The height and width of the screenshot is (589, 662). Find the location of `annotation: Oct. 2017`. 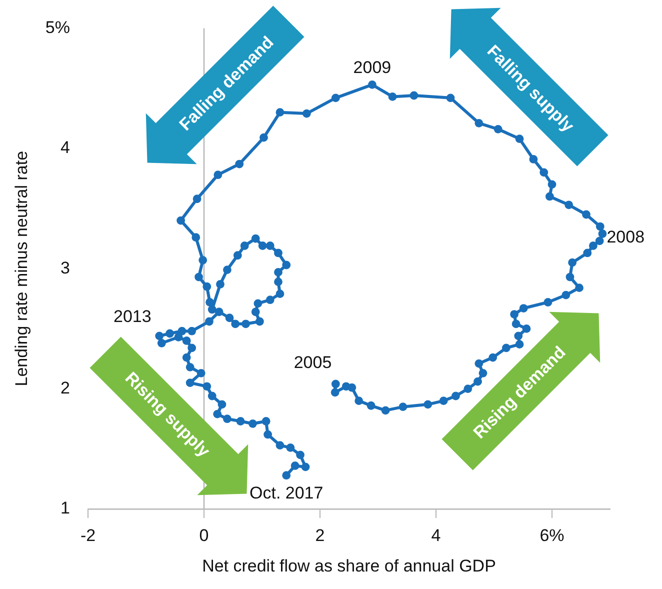

annotation: Oct. 2017 is located at coordinates (287, 493).